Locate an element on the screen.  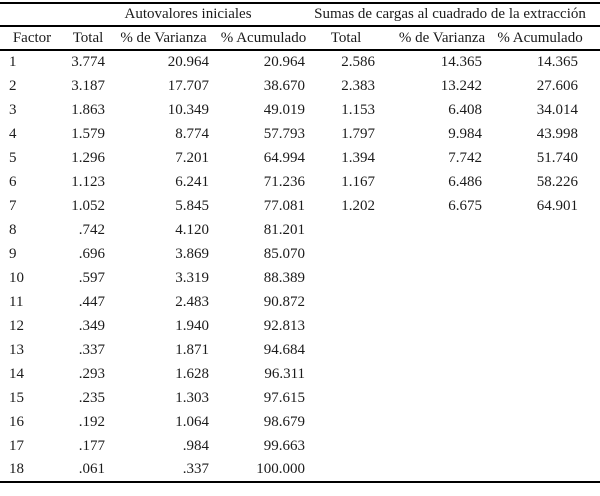
factor-cell: 2 is located at coordinates (13, 85).